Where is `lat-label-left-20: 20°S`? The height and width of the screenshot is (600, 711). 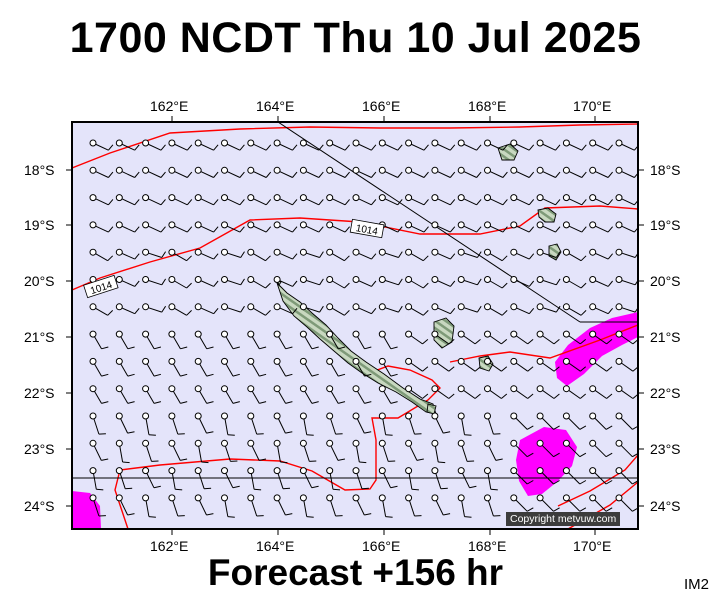 lat-label-left-20: 20°S is located at coordinates (39, 281).